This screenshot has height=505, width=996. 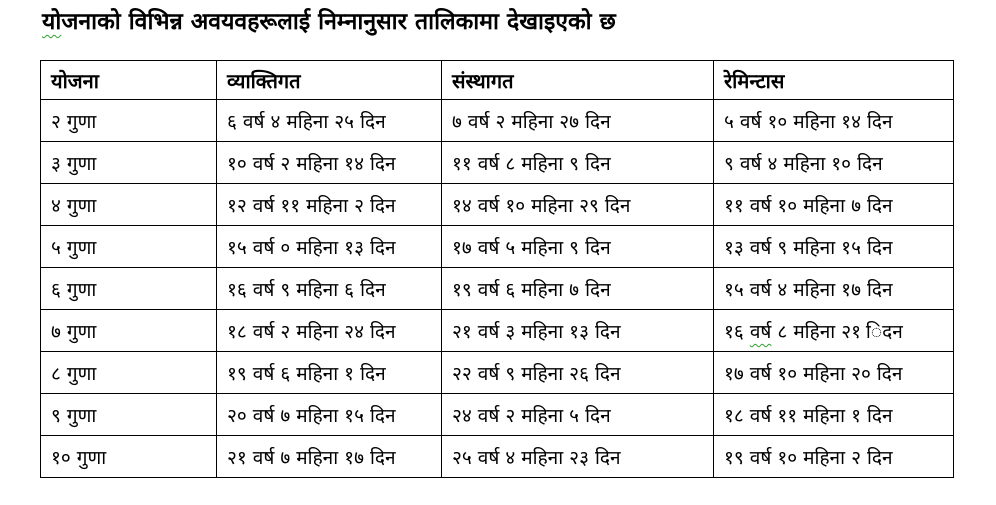 What do you see at coordinates (329, 247) in the screenshot?
I see `table-cell: १५ वर्ष ० महिना १३ दिन` at bounding box center [329, 247].